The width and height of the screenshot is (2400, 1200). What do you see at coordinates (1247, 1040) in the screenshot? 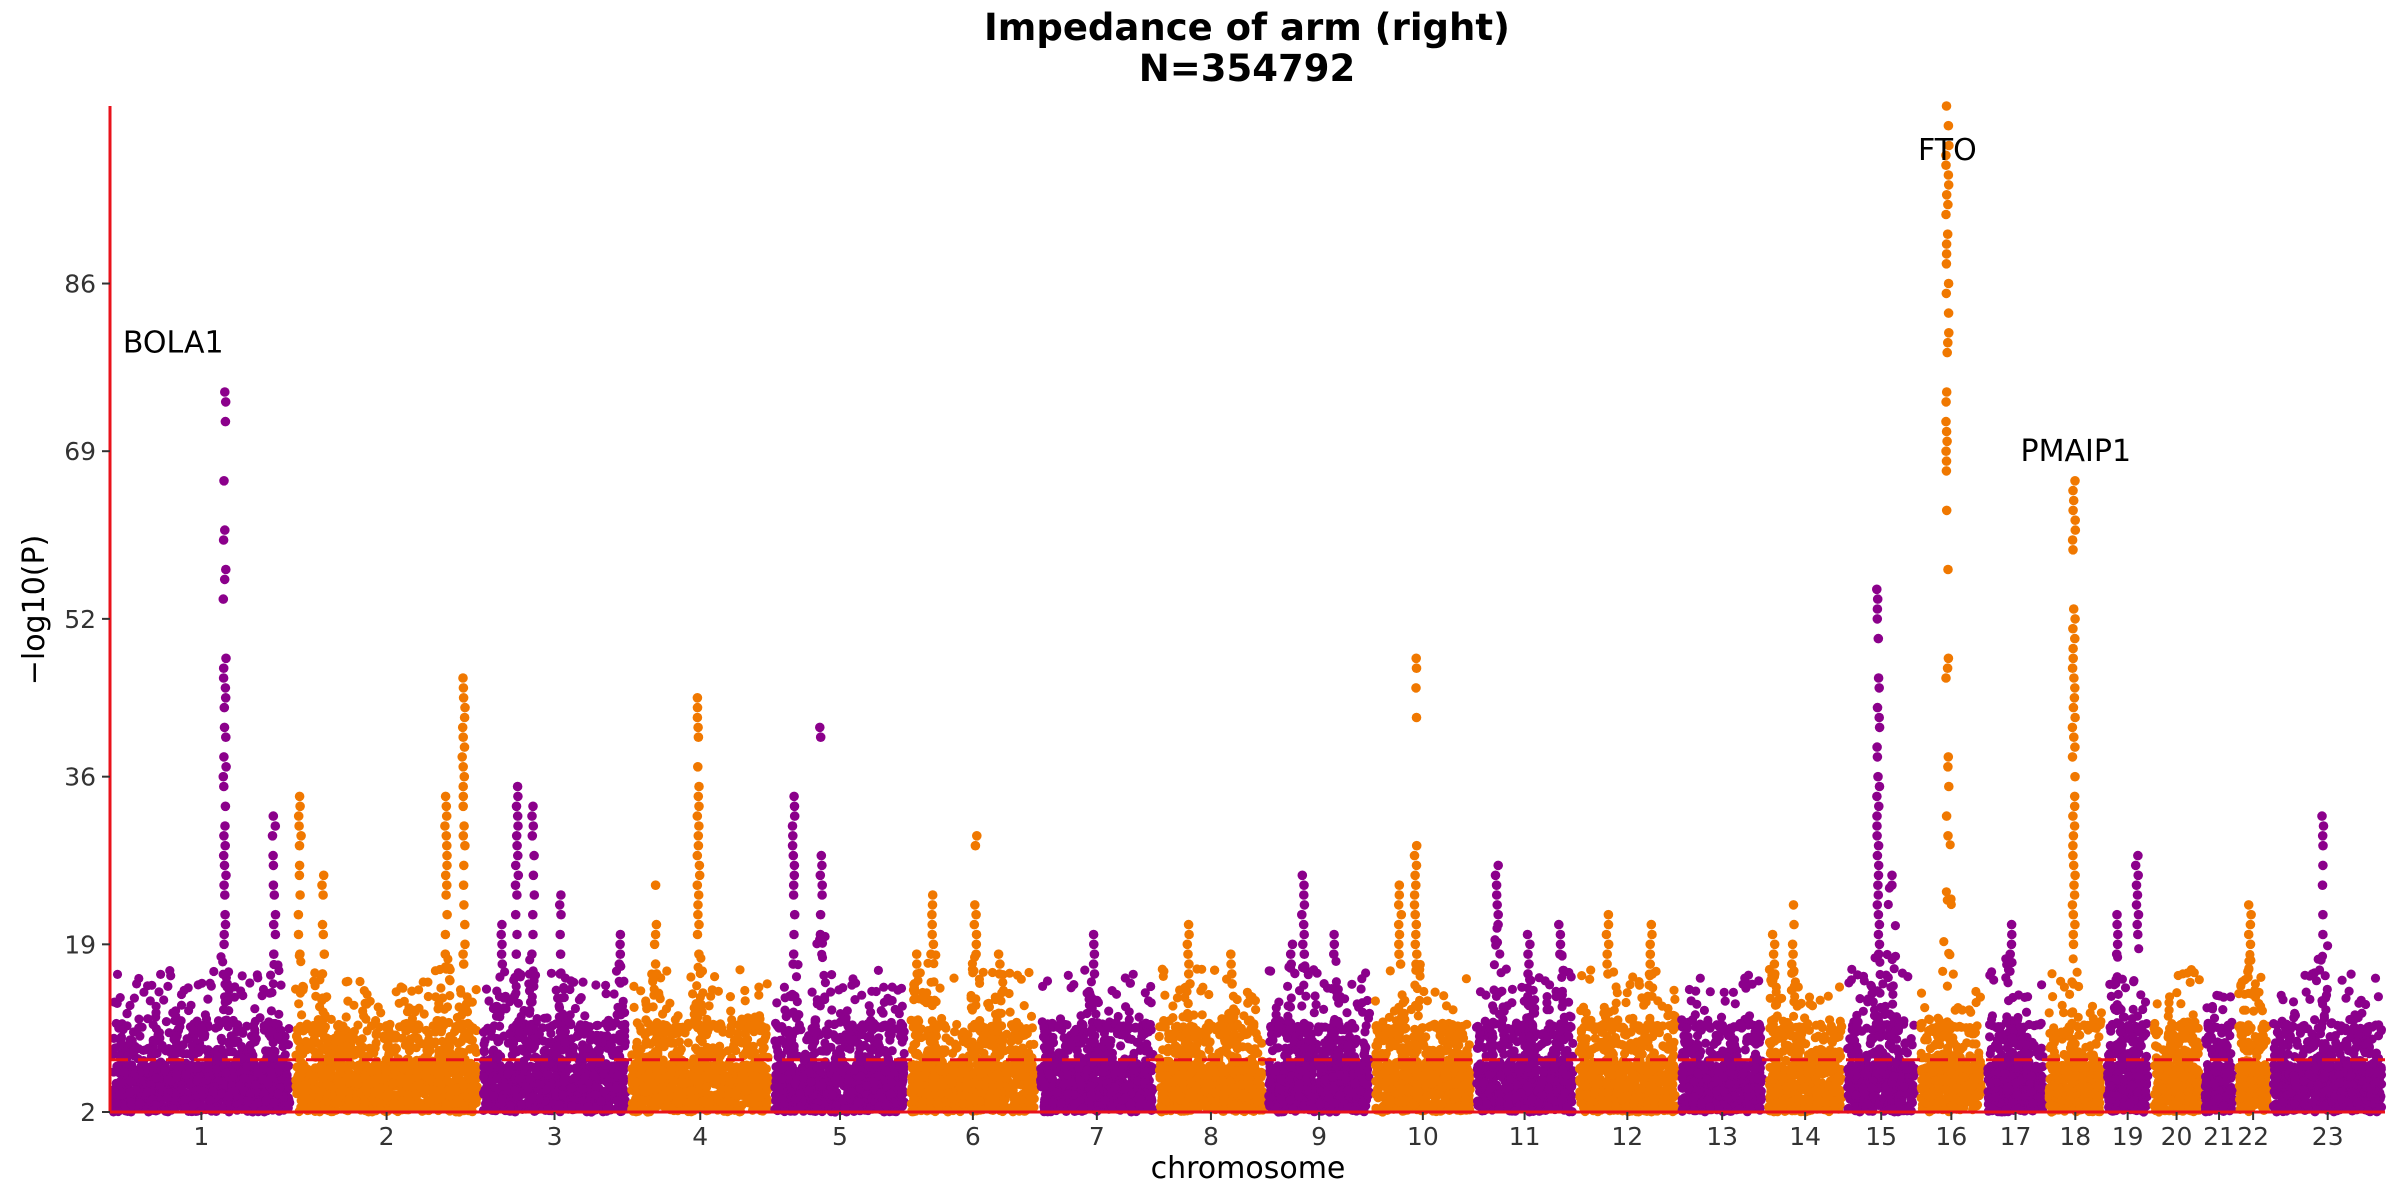
I see `scatter-points` at bounding box center [1247, 1040].